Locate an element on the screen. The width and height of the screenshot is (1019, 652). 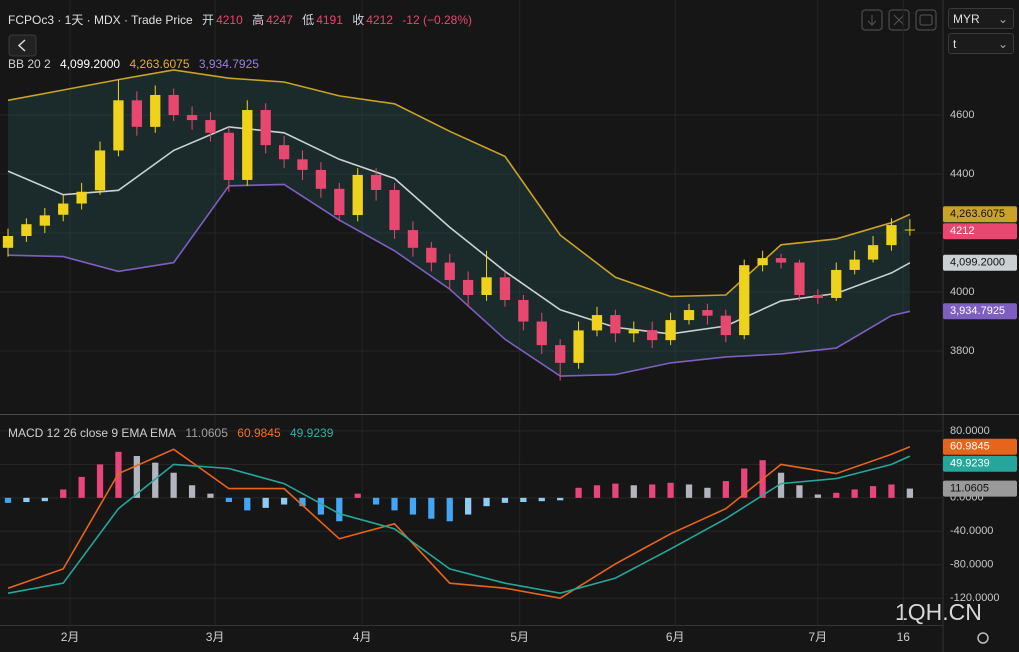
y-tick-label: -120.0000 is located at coordinates (975, 598).